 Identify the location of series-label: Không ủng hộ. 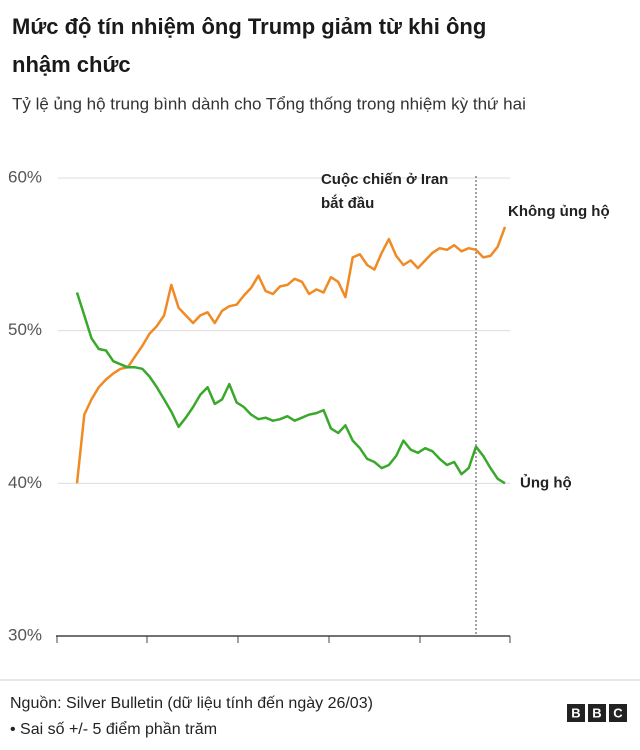
(559, 211).